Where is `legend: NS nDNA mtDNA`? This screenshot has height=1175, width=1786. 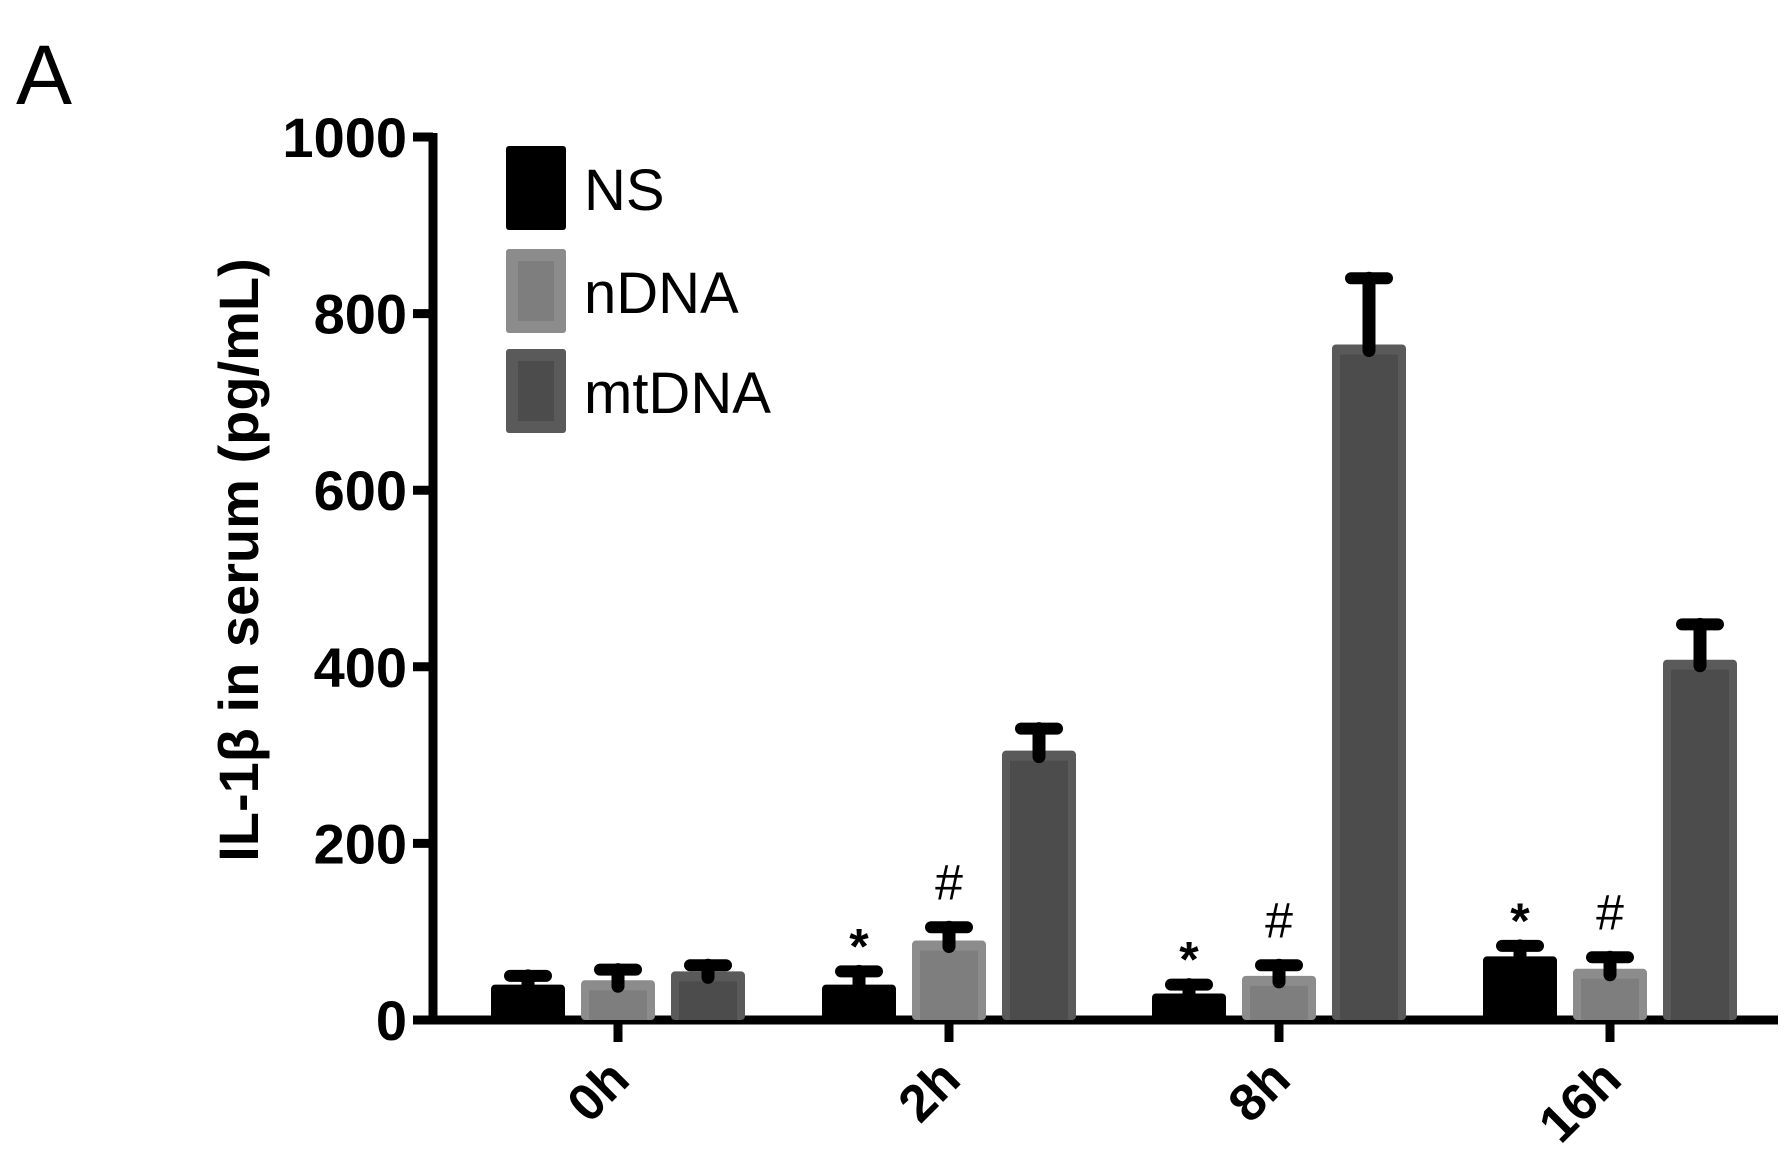 legend: NS nDNA mtDNA is located at coordinates (638, 289).